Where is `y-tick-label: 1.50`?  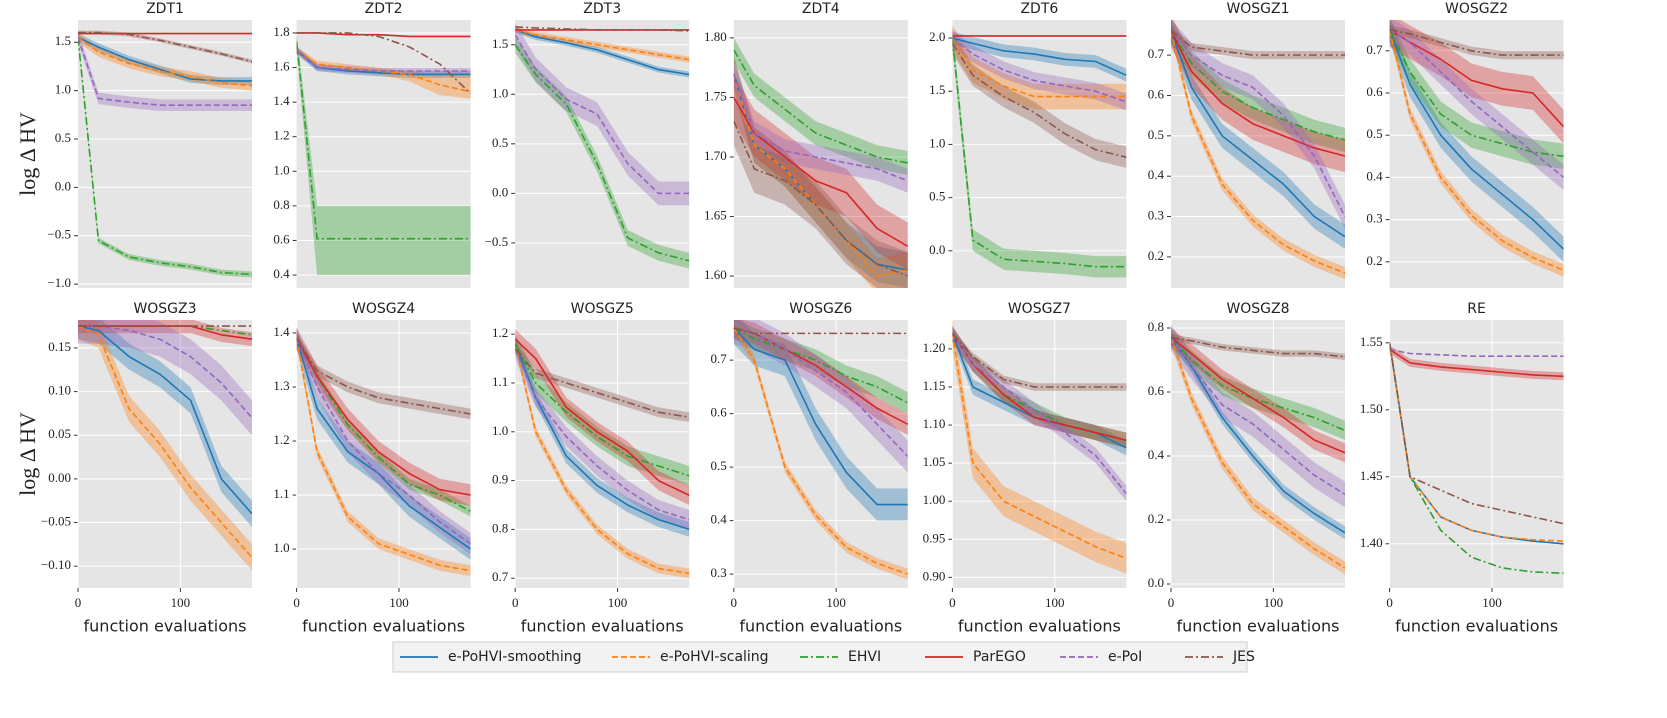
y-tick-label: 1.50 is located at coordinates (1371, 408).